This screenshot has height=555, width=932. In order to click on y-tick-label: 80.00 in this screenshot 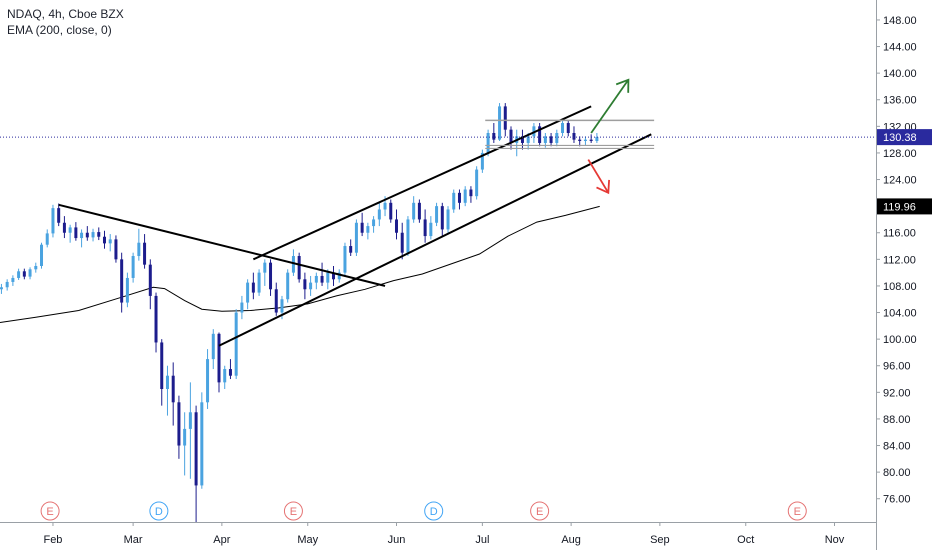, I will do `click(897, 473)`.